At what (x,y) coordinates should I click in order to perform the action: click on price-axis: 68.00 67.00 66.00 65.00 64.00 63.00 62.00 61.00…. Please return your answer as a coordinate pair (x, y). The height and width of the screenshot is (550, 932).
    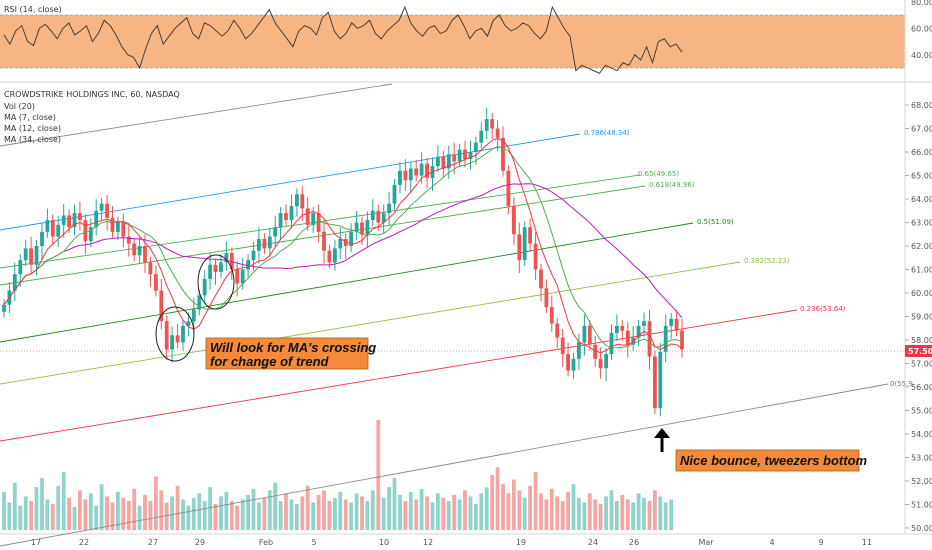
    Looking at the image, I should click on (918, 317).